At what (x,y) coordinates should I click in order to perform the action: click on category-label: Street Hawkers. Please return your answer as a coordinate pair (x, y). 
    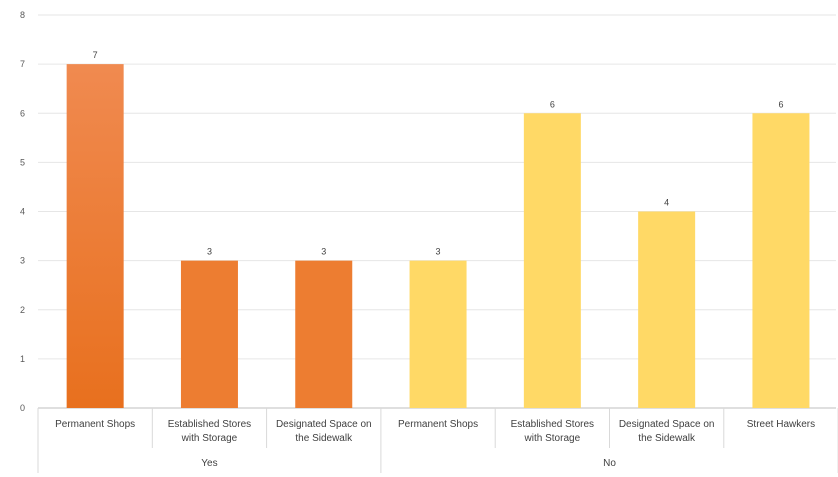
    Looking at the image, I should click on (781, 424).